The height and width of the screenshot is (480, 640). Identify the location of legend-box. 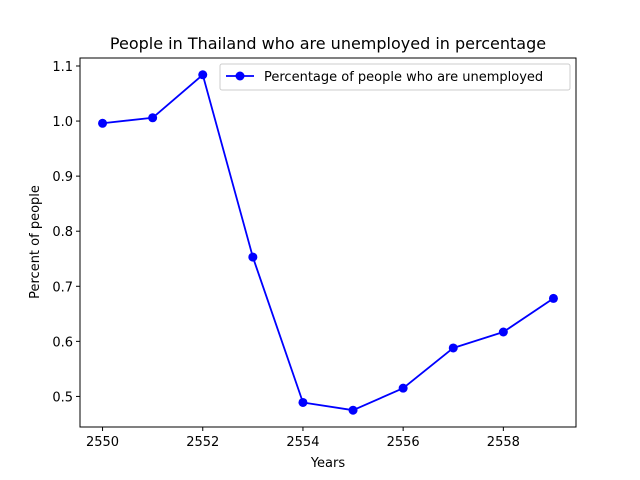
(395, 77).